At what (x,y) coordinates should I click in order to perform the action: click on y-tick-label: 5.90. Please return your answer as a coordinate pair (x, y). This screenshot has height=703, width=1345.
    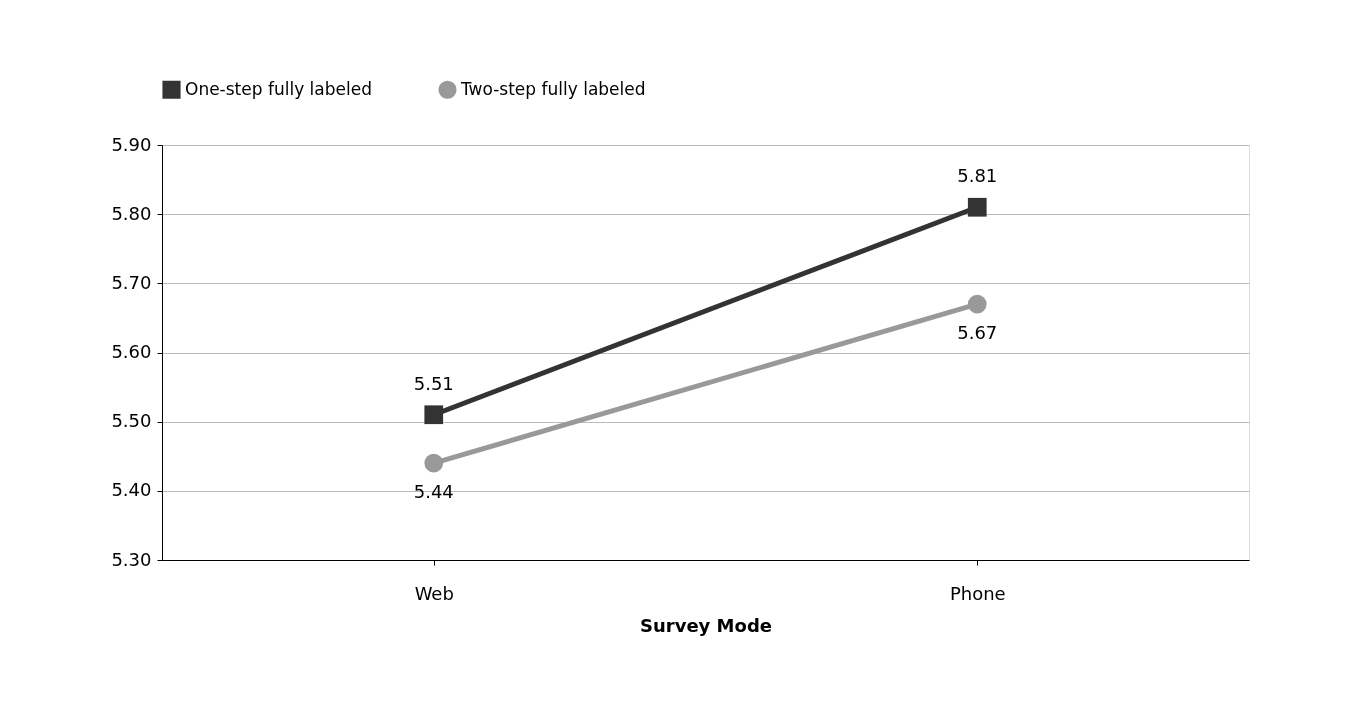
    Looking at the image, I should click on (131, 144).